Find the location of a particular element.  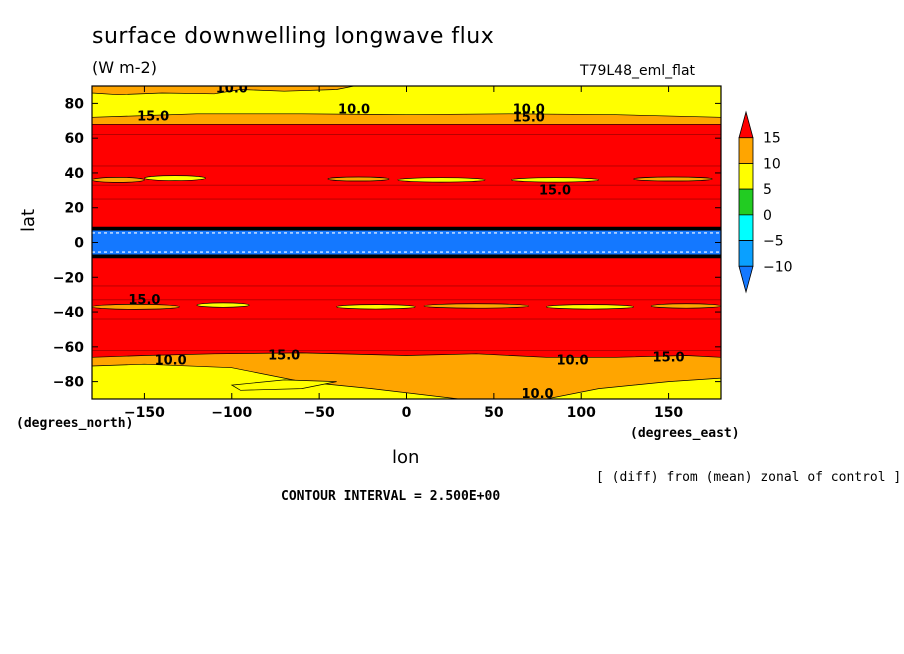

x-tick-label: 100 is located at coordinates (581, 413).